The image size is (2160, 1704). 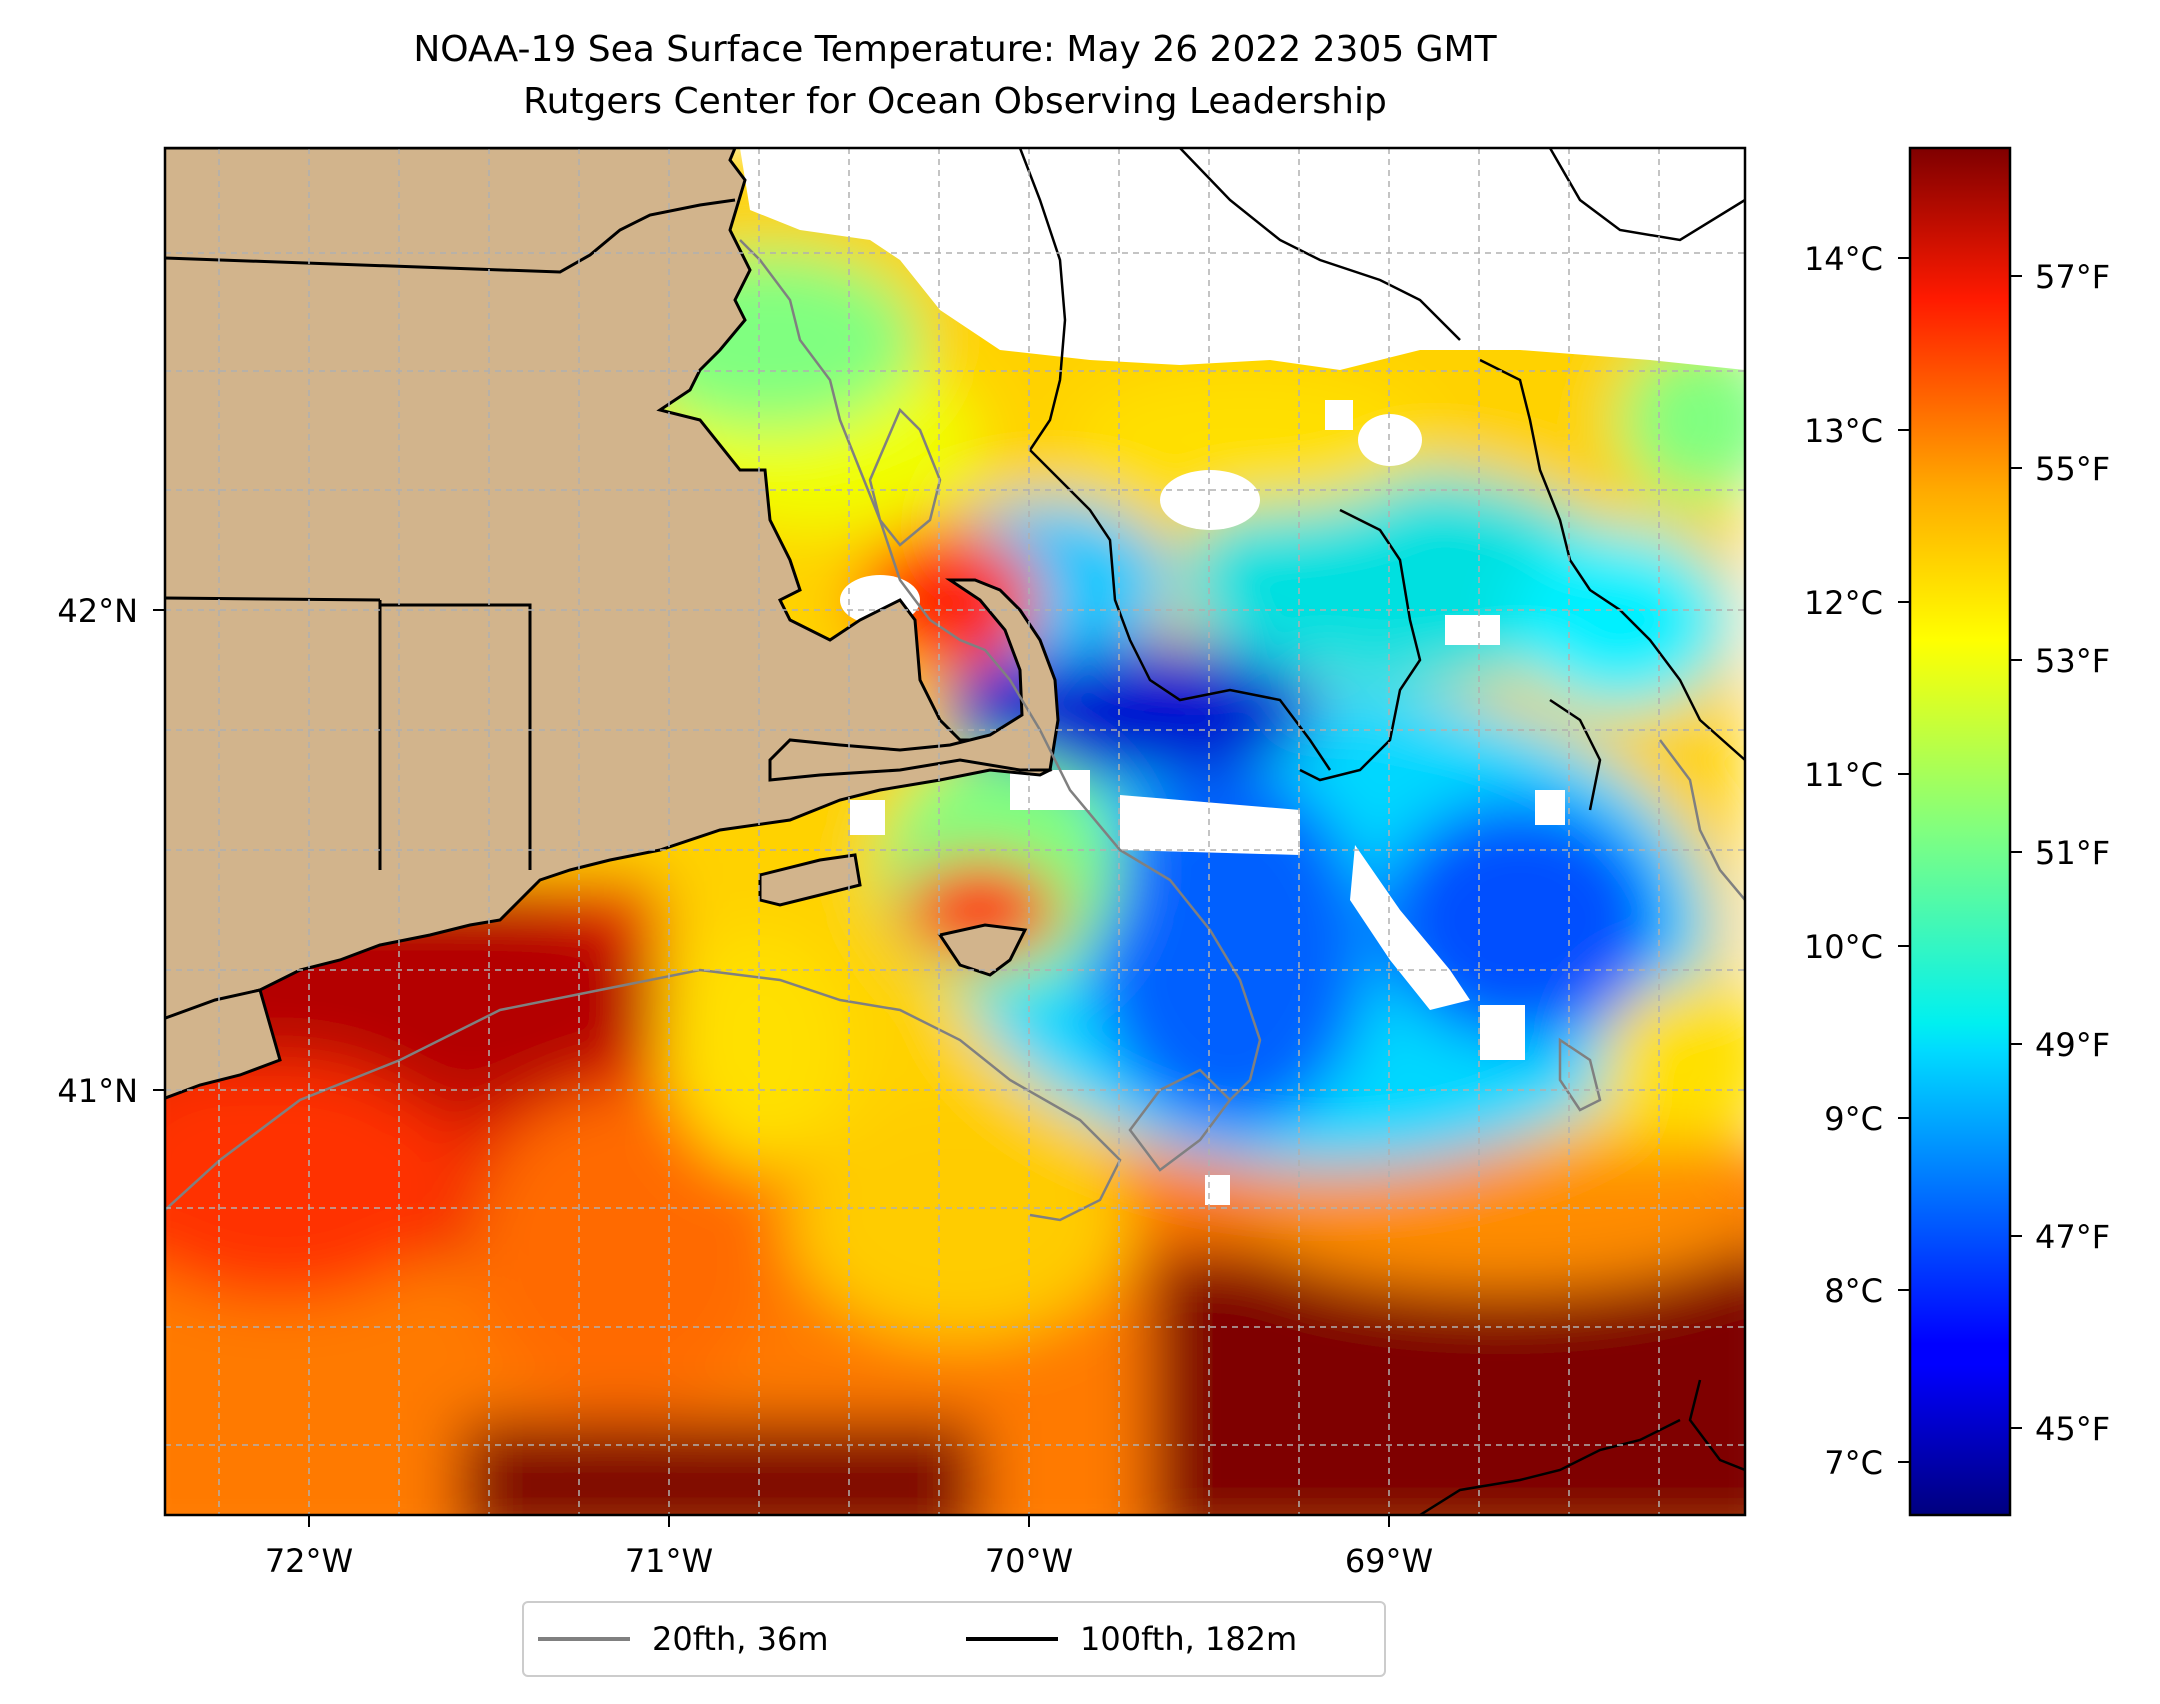 What do you see at coordinates (1853, 1119) in the screenshot?
I see `celsius-tick-label: 9°C` at bounding box center [1853, 1119].